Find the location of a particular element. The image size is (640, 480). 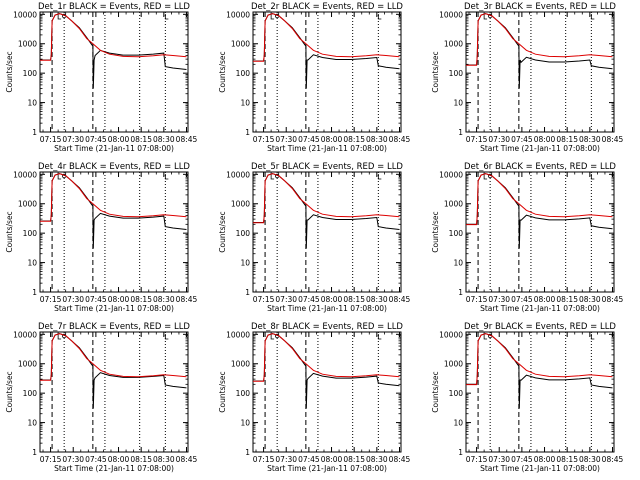

panel-title: Det_8r BLACK = Events, RED = LLD is located at coordinates (327, 327).